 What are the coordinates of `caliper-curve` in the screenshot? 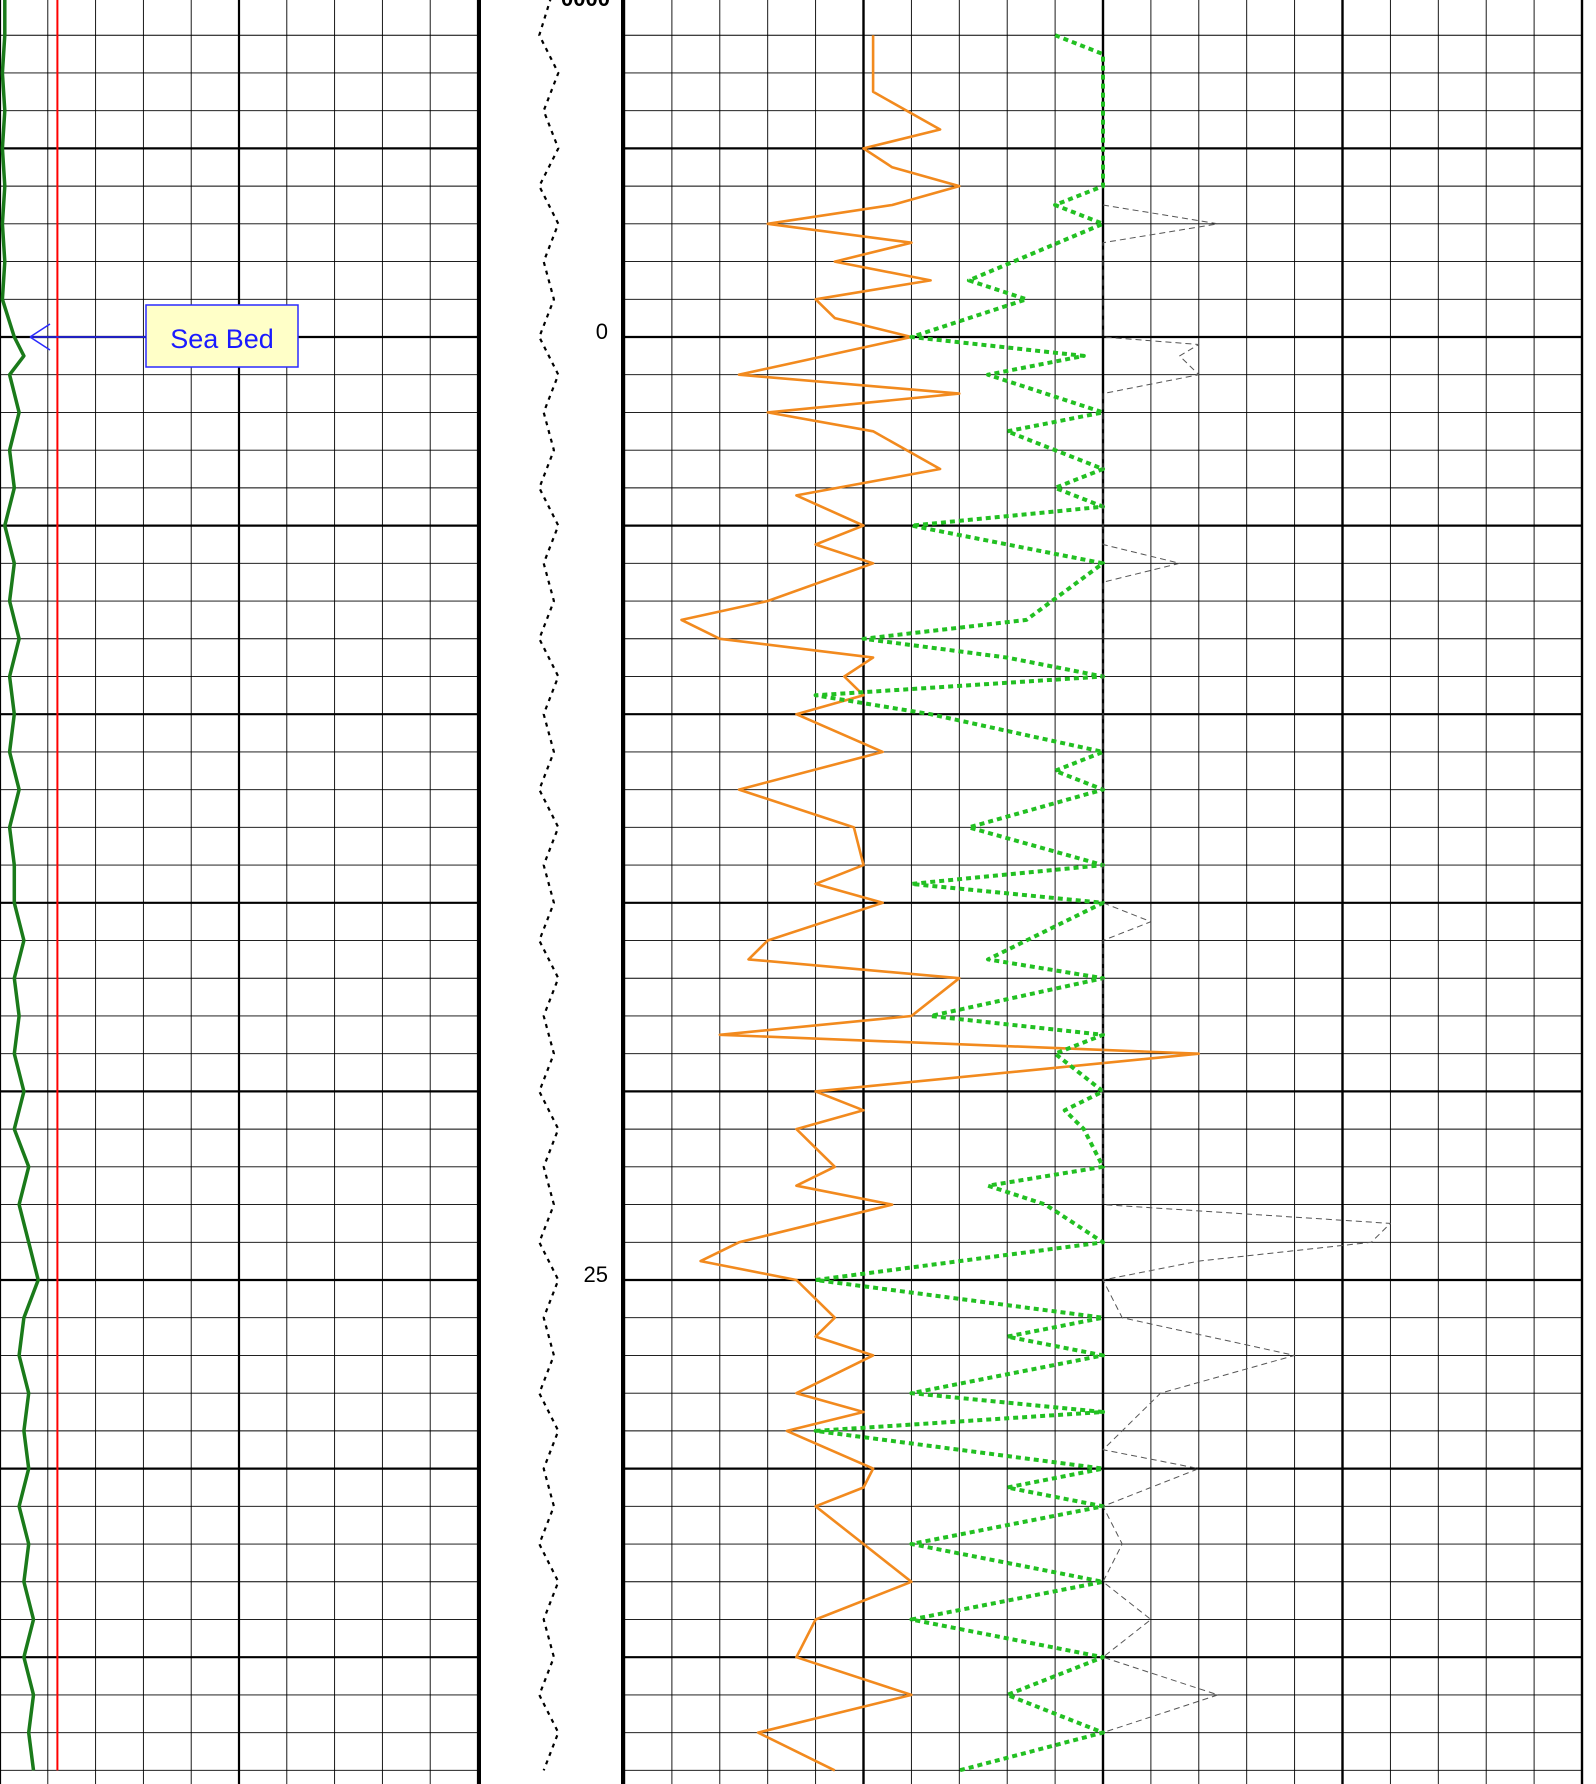 It's located at (549, 885).